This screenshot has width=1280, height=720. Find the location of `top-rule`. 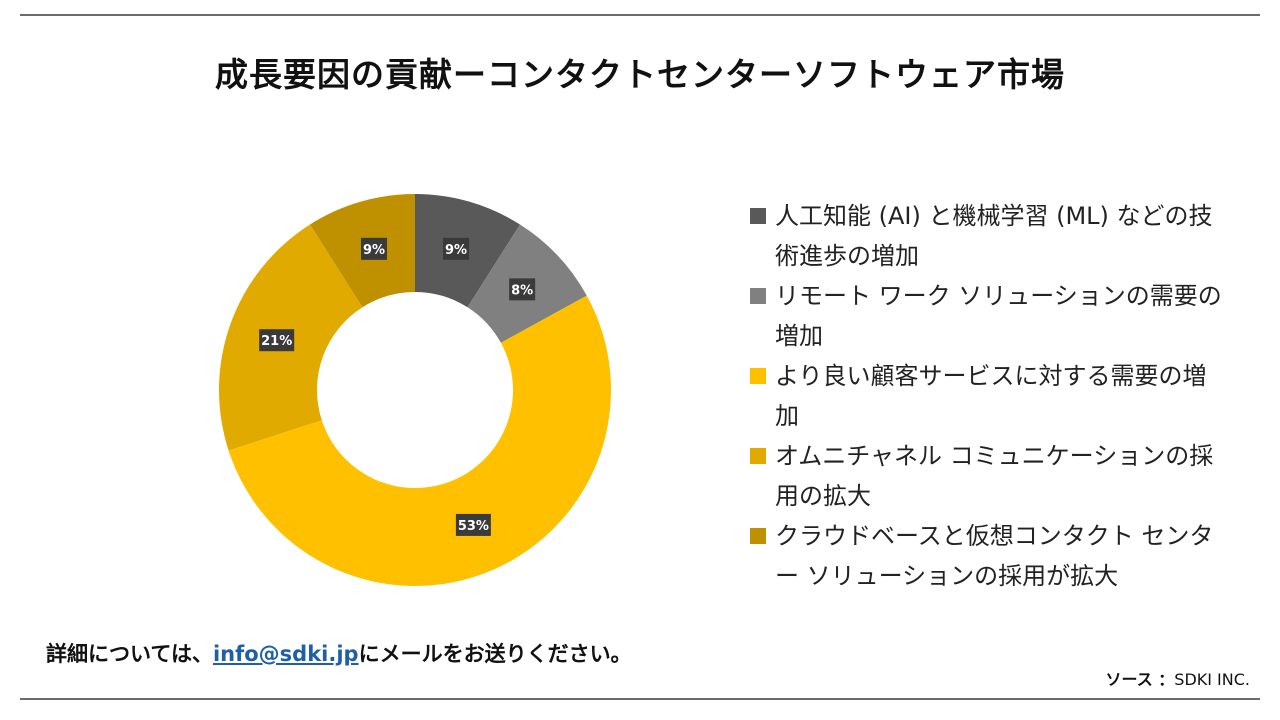

top-rule is located at coordinates (640, 15).